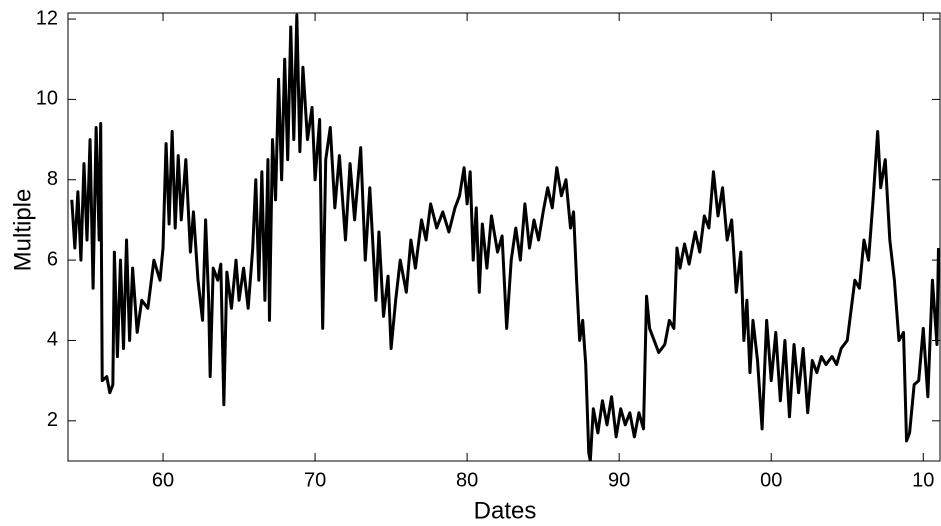 The height and width of the screenshot is (526, 941). I want to click on x-tick-label: 80, so click(467, 480).